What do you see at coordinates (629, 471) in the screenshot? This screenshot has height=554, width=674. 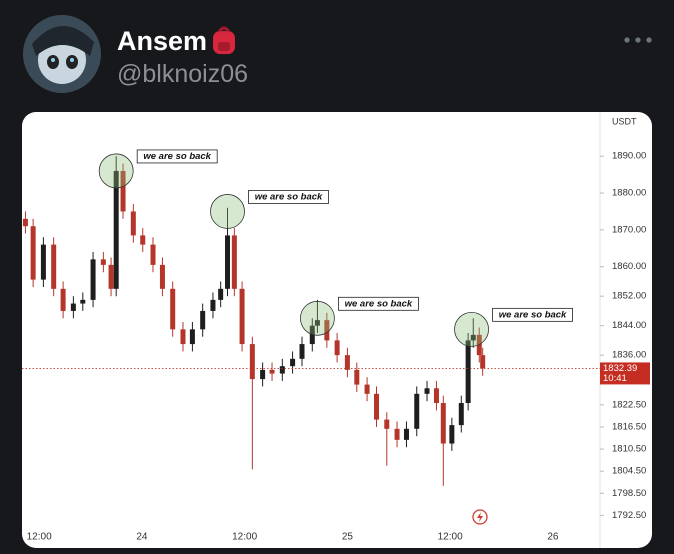 I see `y-tick-label: 1804.50` at bounding box center [629, 471].